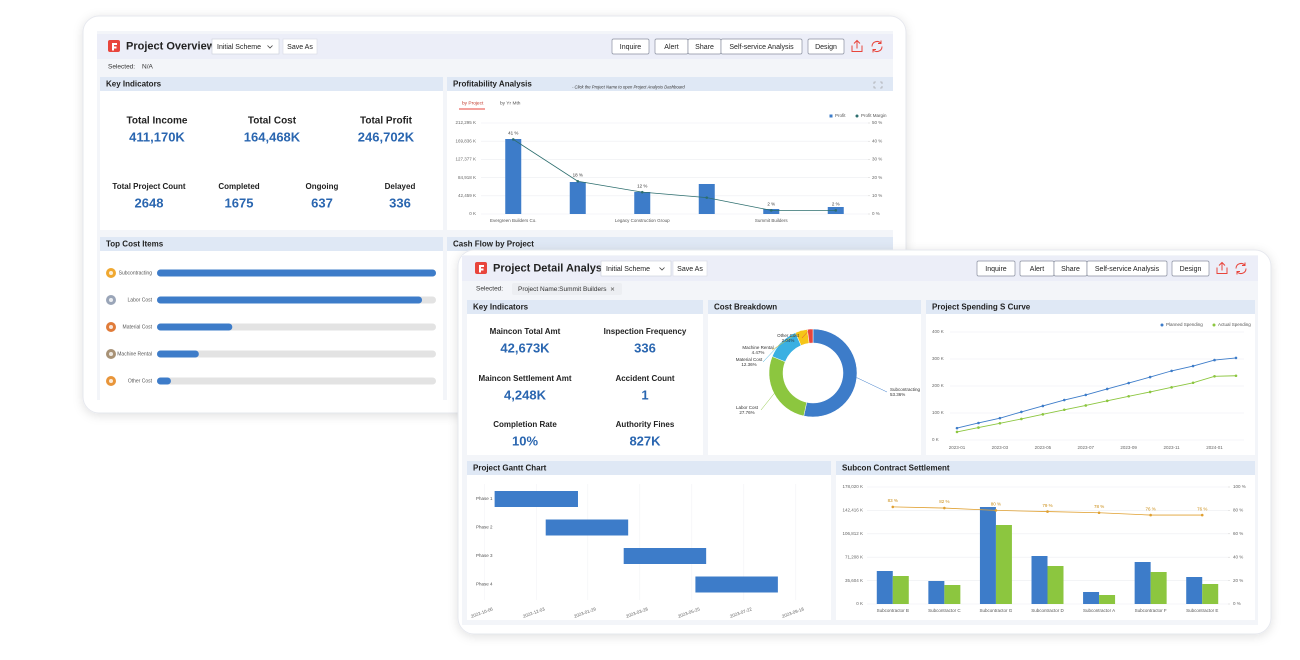 Image resolution: width=1300 pixels, height=660 pixels. I want to click on gantt-bar, so click(736, 584).